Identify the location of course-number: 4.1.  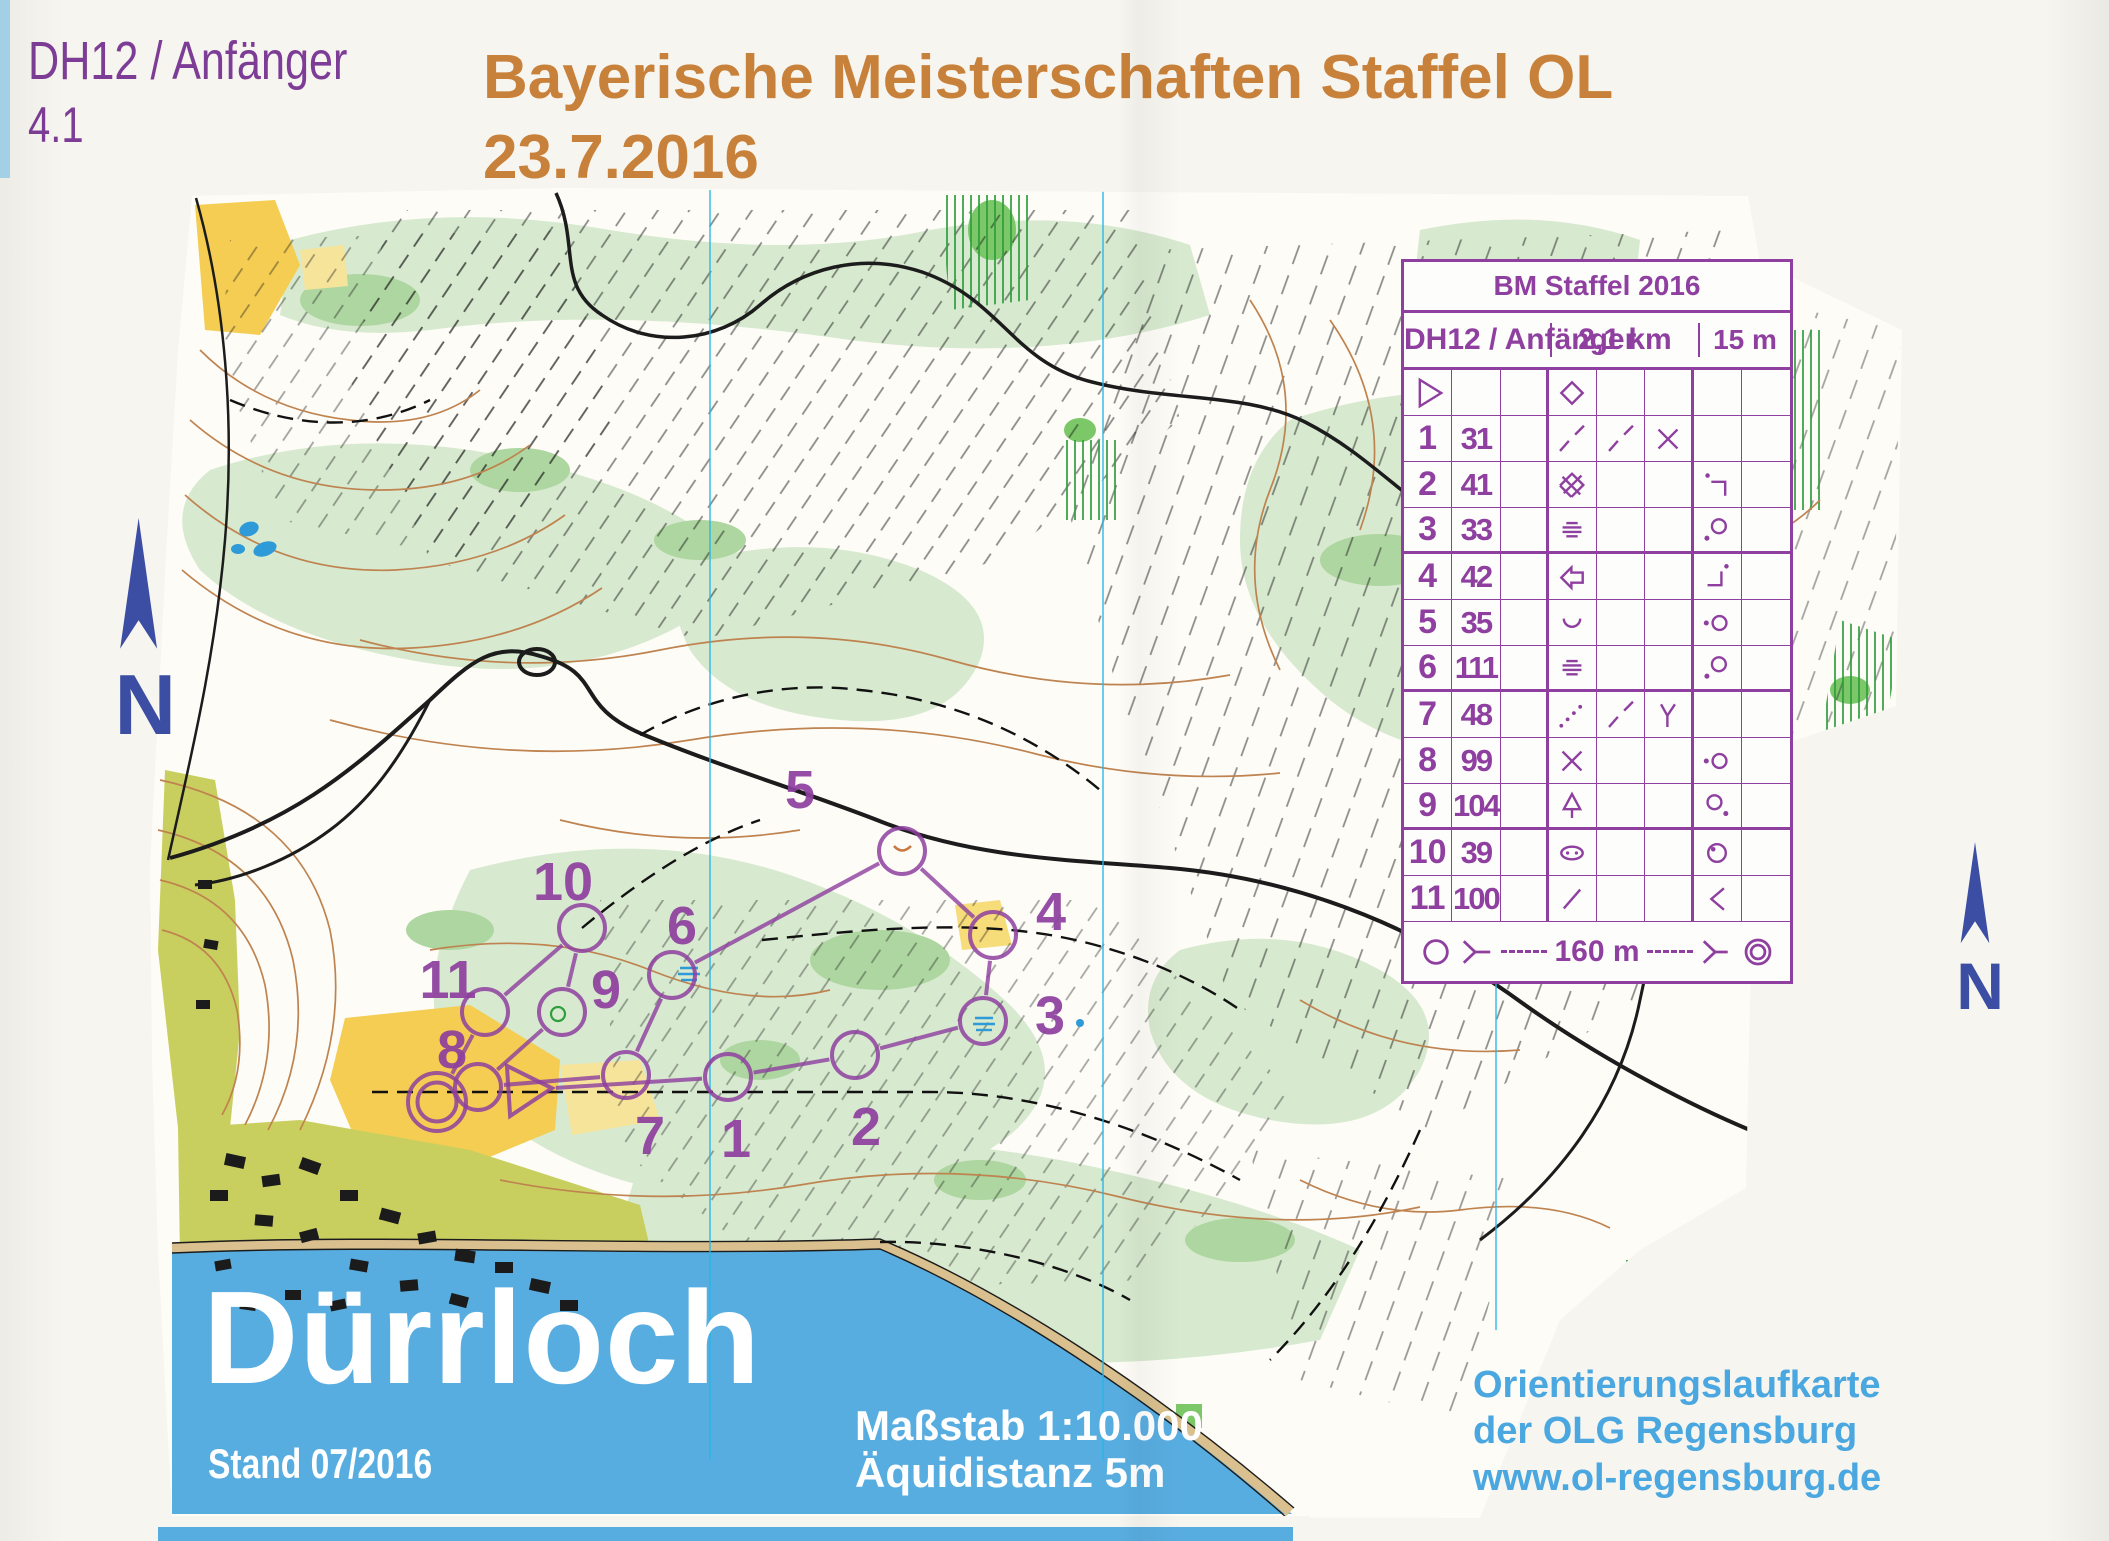
(56, 125).